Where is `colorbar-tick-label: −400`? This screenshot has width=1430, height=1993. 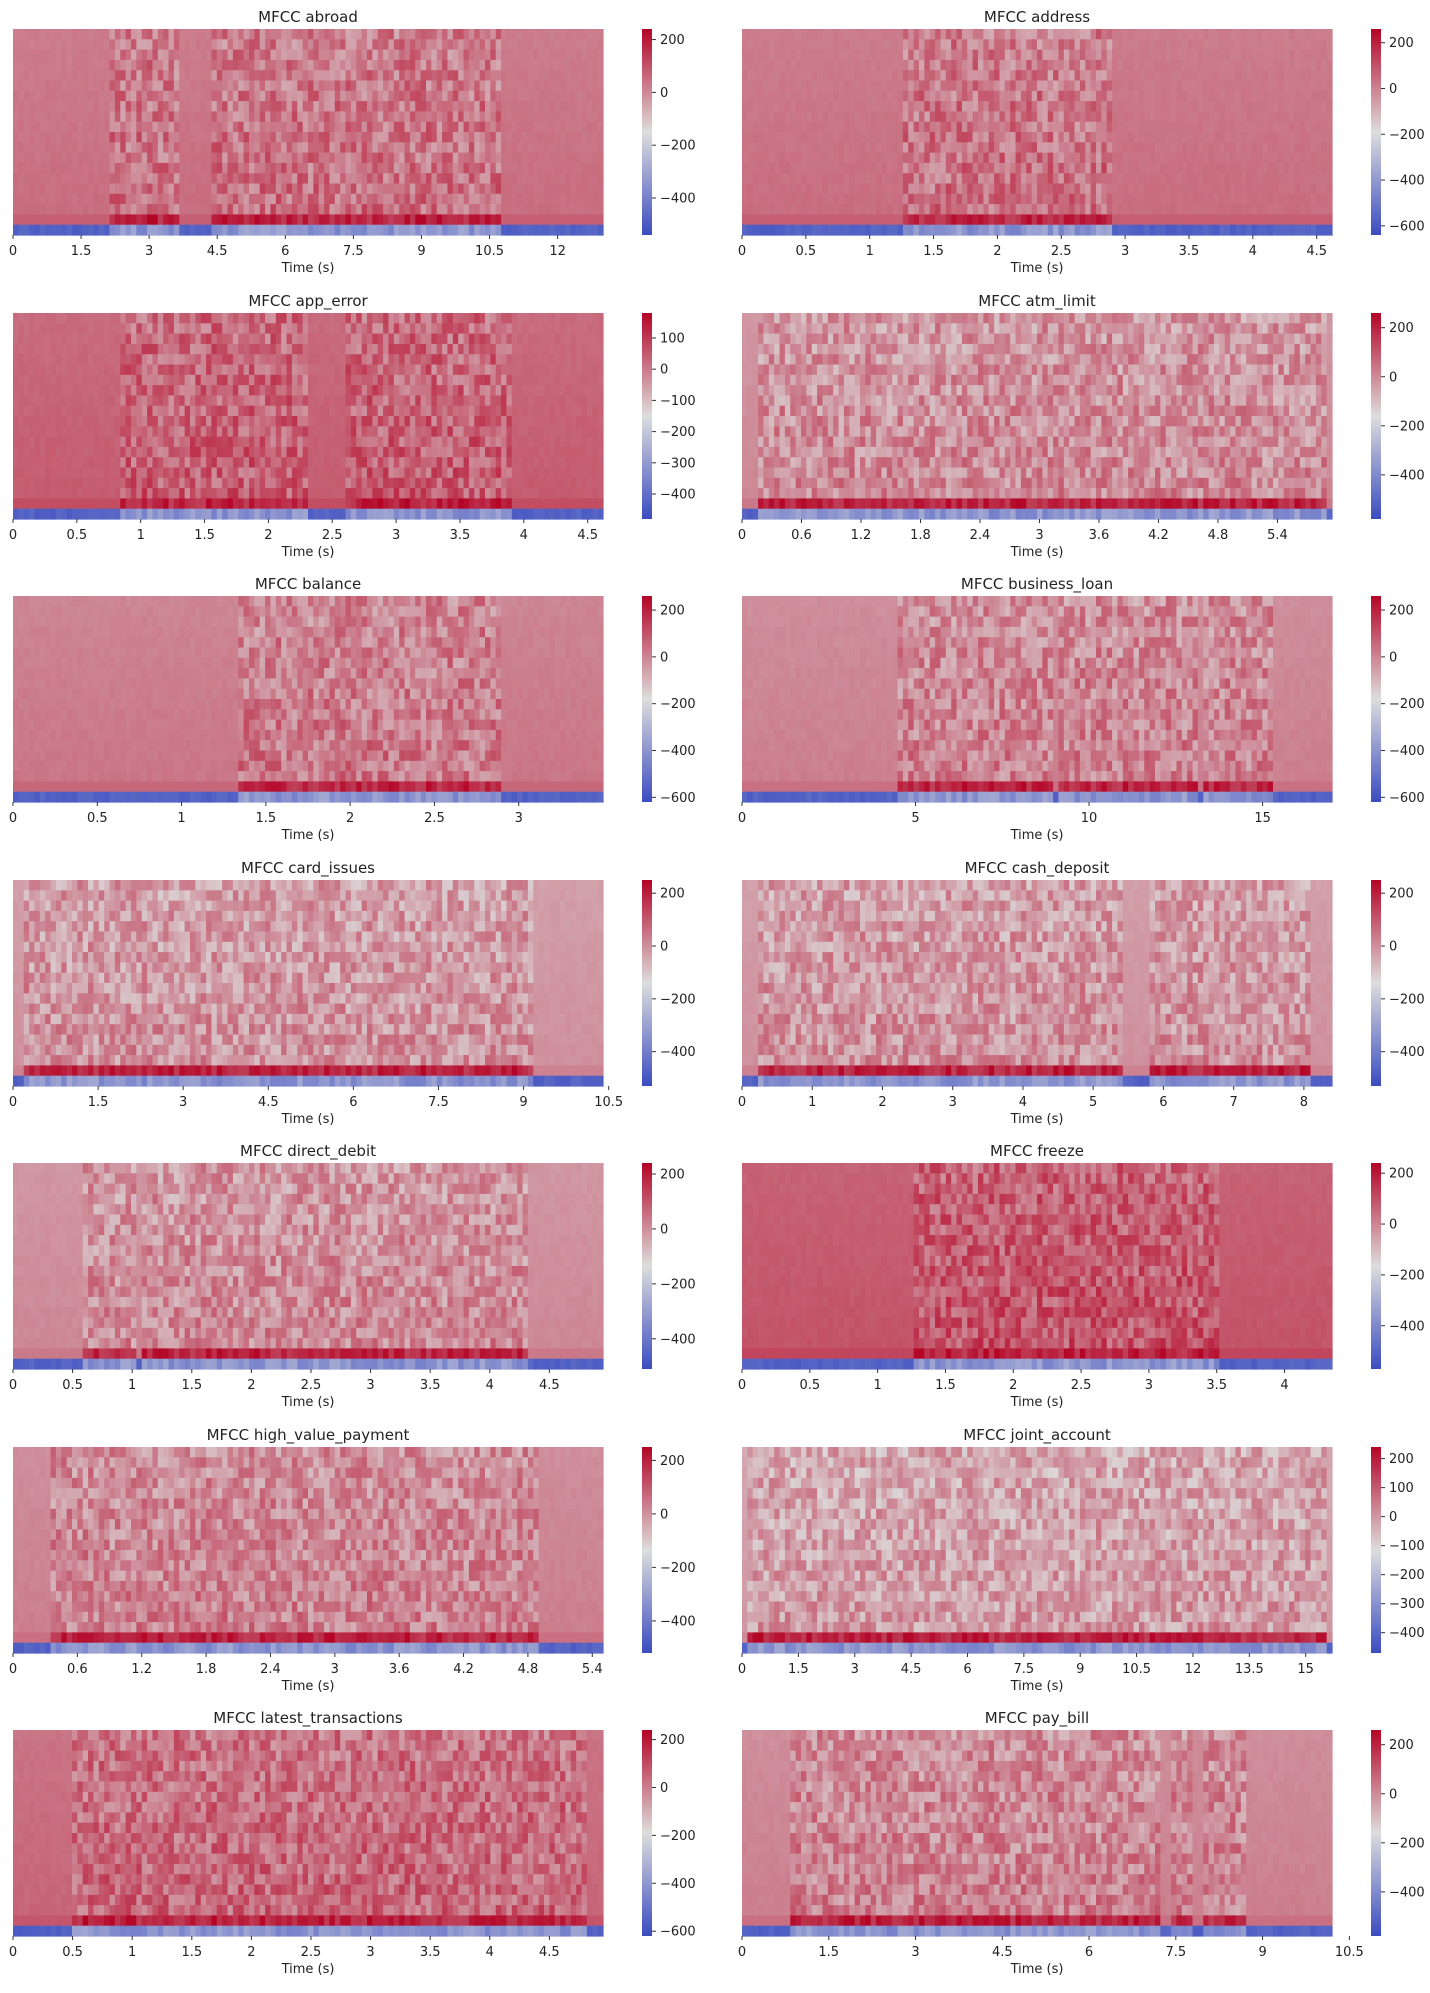 colorbar-tick-label: −400 is located at coordinates (1407, 181).